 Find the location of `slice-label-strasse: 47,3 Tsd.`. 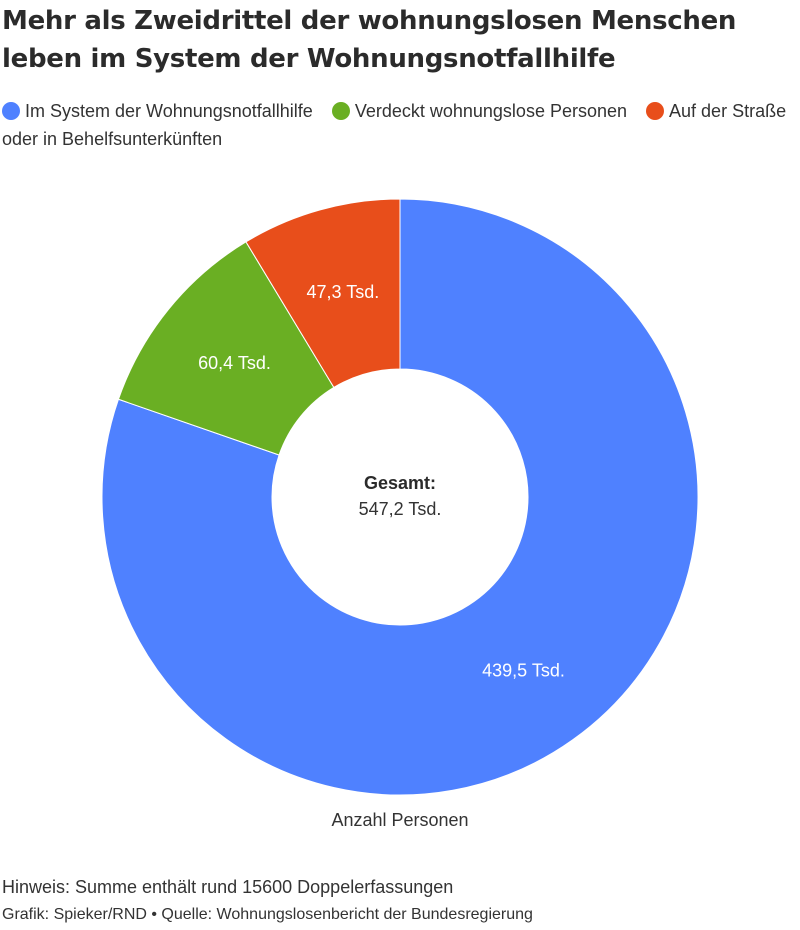

slice-label-strasse: 47,3 Tsd. is located at coordinates (342, 292).